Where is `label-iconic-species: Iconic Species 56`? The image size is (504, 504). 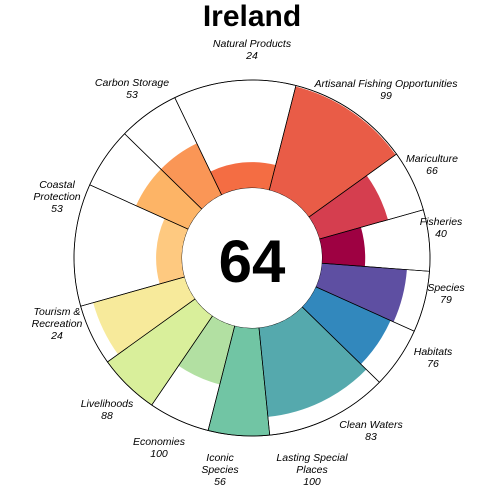 label-iconic-species: Iconic Species 56 is located at coordinates (220, 470).